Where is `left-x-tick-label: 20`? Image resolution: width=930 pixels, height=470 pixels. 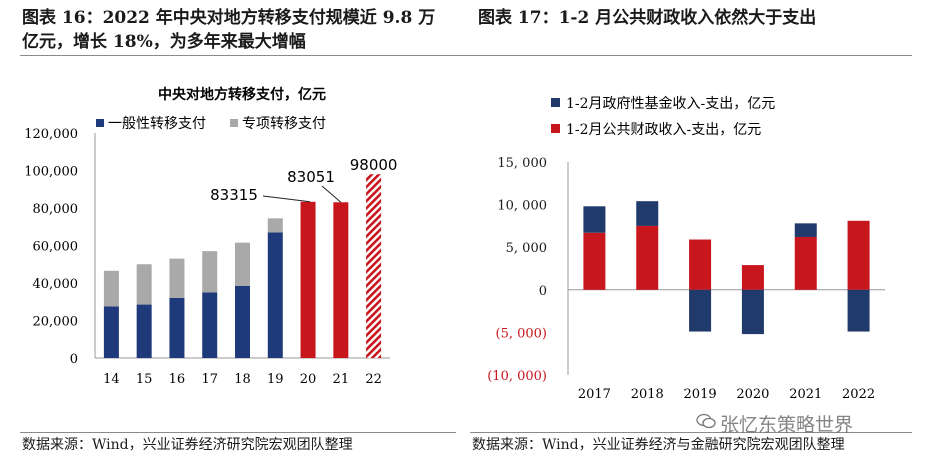
left-x-tick-label: 20 is located at coordinates (308, 379).